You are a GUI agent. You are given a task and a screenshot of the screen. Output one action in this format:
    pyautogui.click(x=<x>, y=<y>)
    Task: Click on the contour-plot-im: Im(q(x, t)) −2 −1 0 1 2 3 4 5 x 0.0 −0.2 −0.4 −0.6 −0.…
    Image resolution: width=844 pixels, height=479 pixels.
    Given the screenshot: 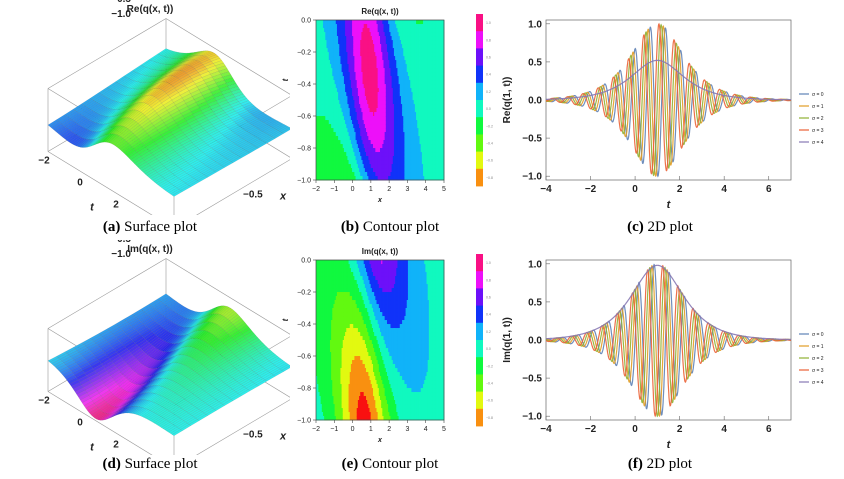 What is the action you would take?
    pyautogui.click(x=387, y=345)
    